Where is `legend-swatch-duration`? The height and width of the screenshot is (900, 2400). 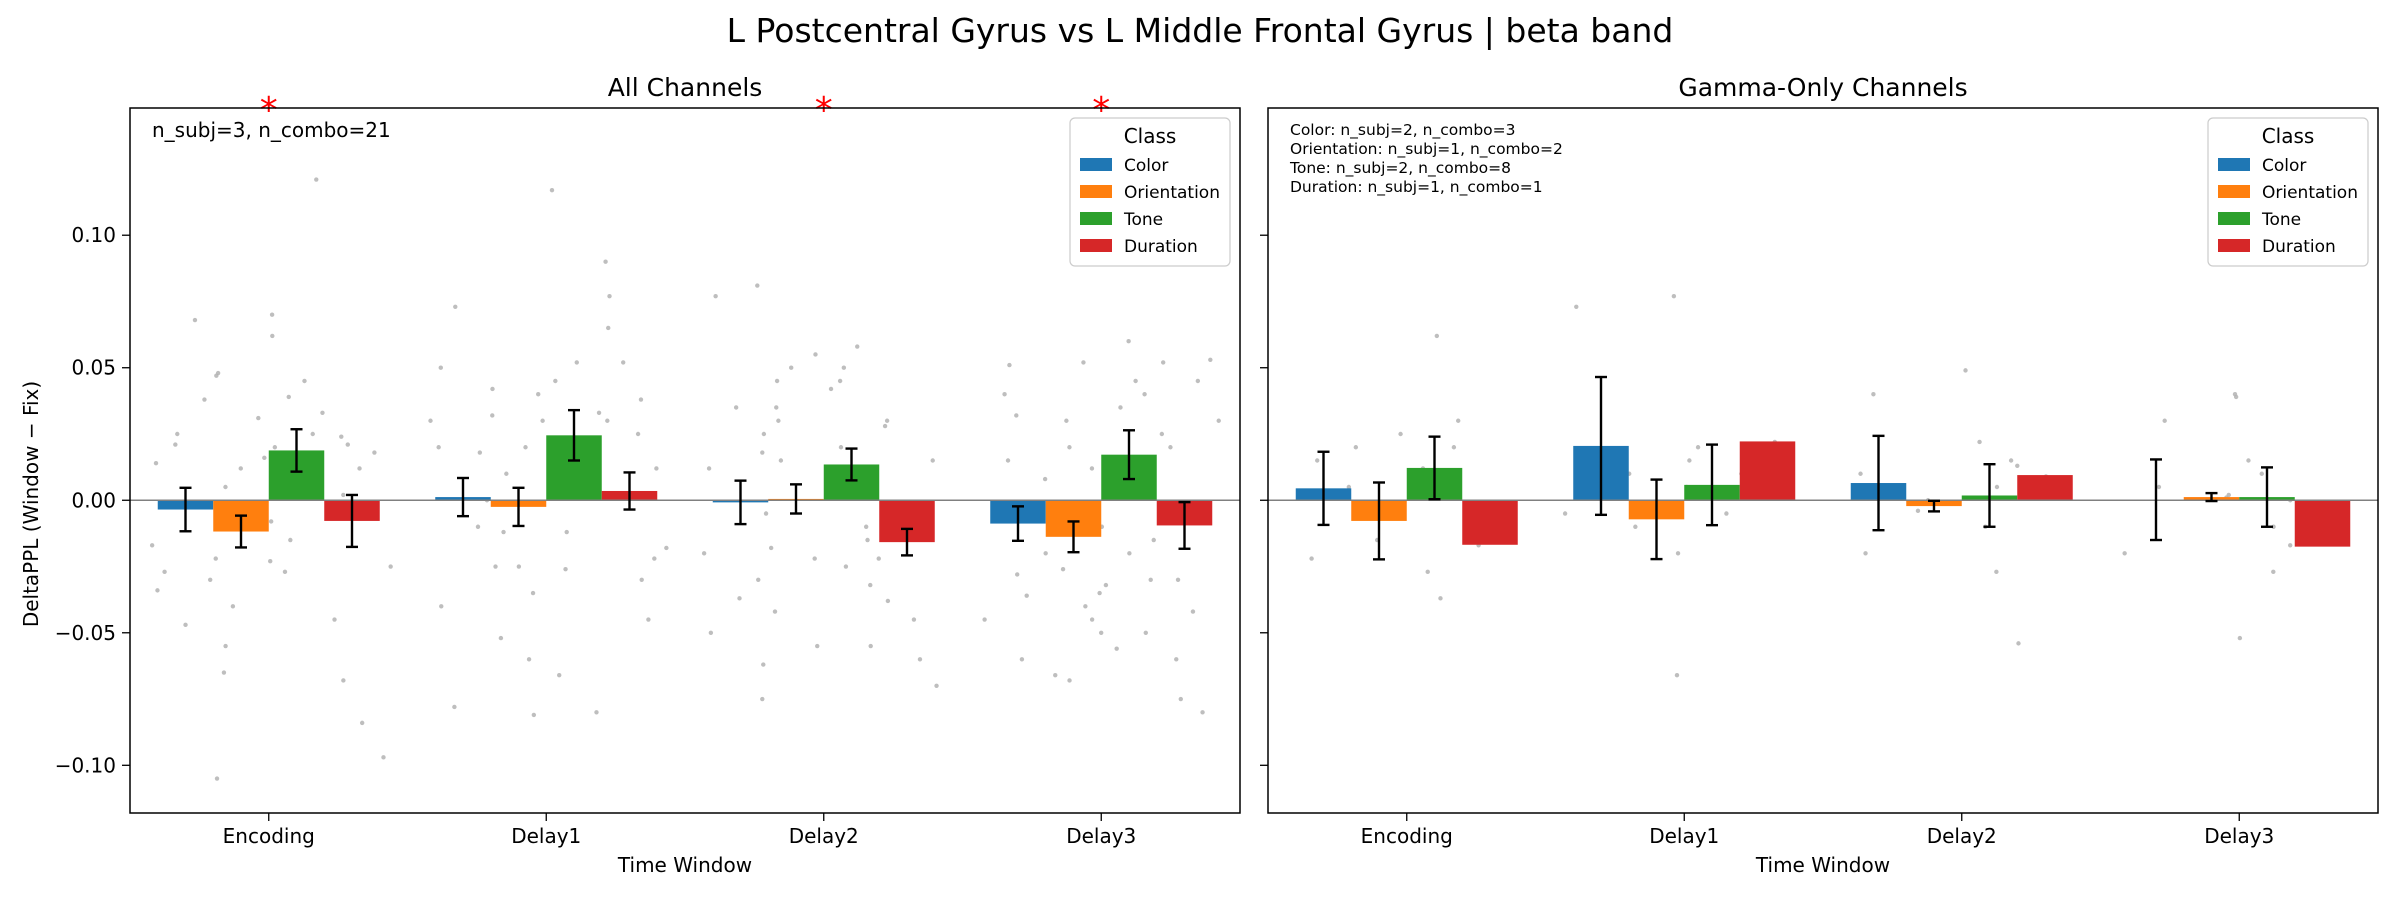
legend-swatch-duration is located at coordinates (1096, 245).